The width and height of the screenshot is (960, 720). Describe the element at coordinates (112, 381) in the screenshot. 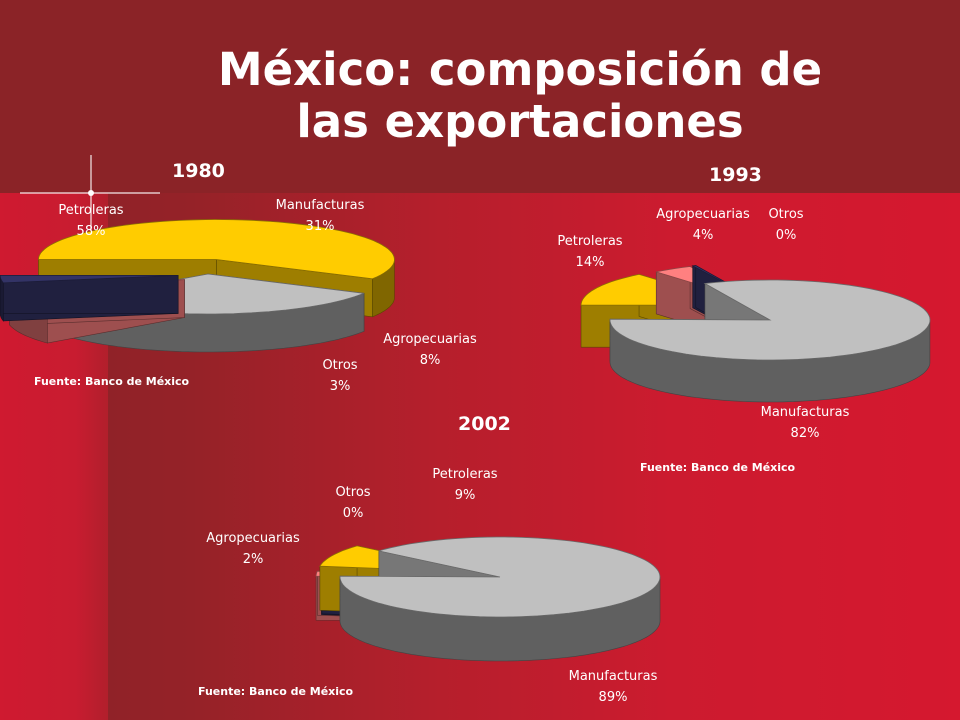

I see `source-1980: Fuente: Banco de México` at that location.